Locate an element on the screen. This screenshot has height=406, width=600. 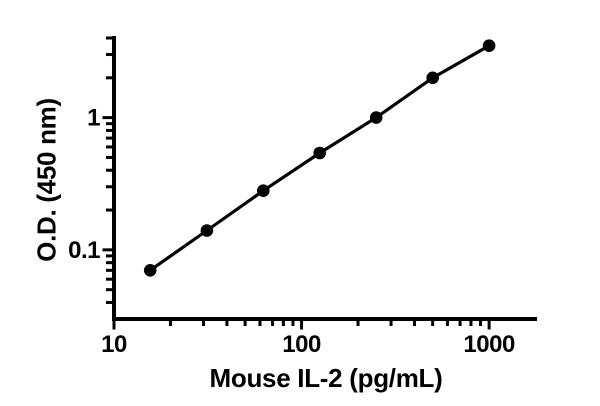
x-axis-title: Mouse IL-2 (pg/mL) is located at coordinates (326, 378).